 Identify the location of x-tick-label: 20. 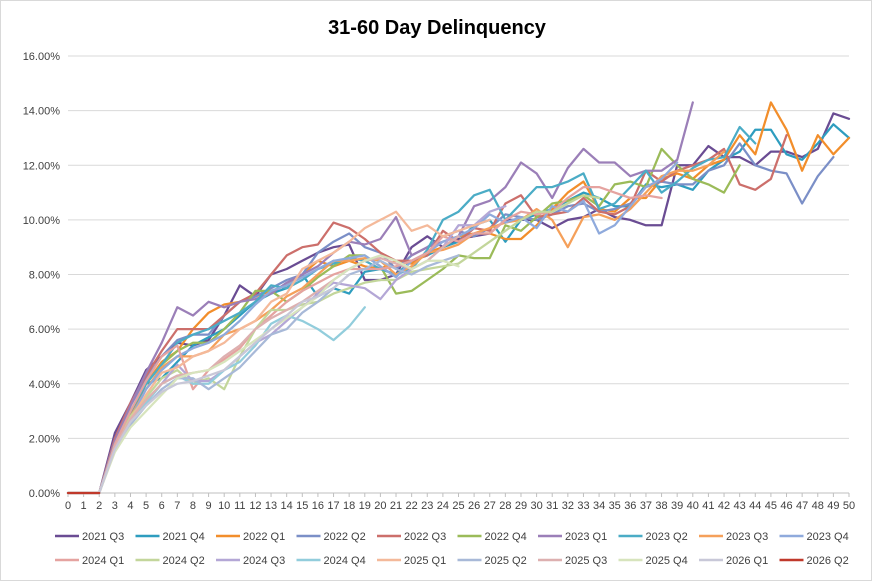
(380, 506).